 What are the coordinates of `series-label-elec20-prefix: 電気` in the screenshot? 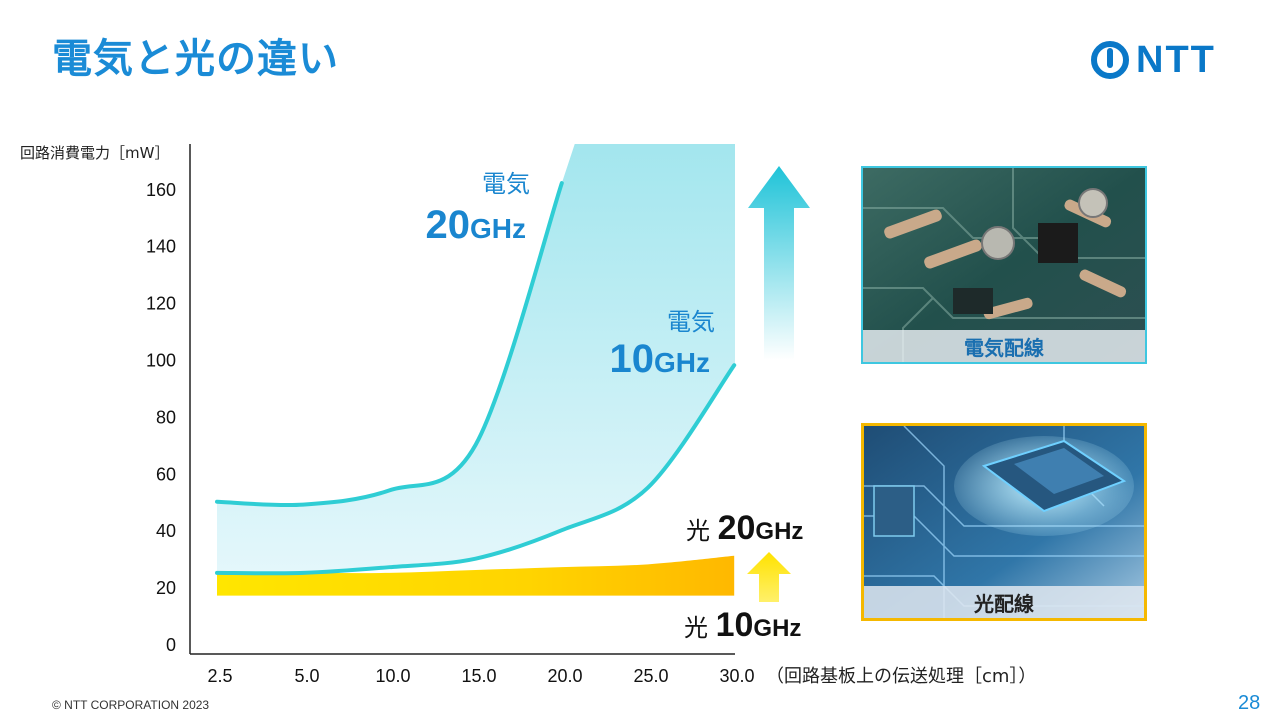 It's located at (506, 184).